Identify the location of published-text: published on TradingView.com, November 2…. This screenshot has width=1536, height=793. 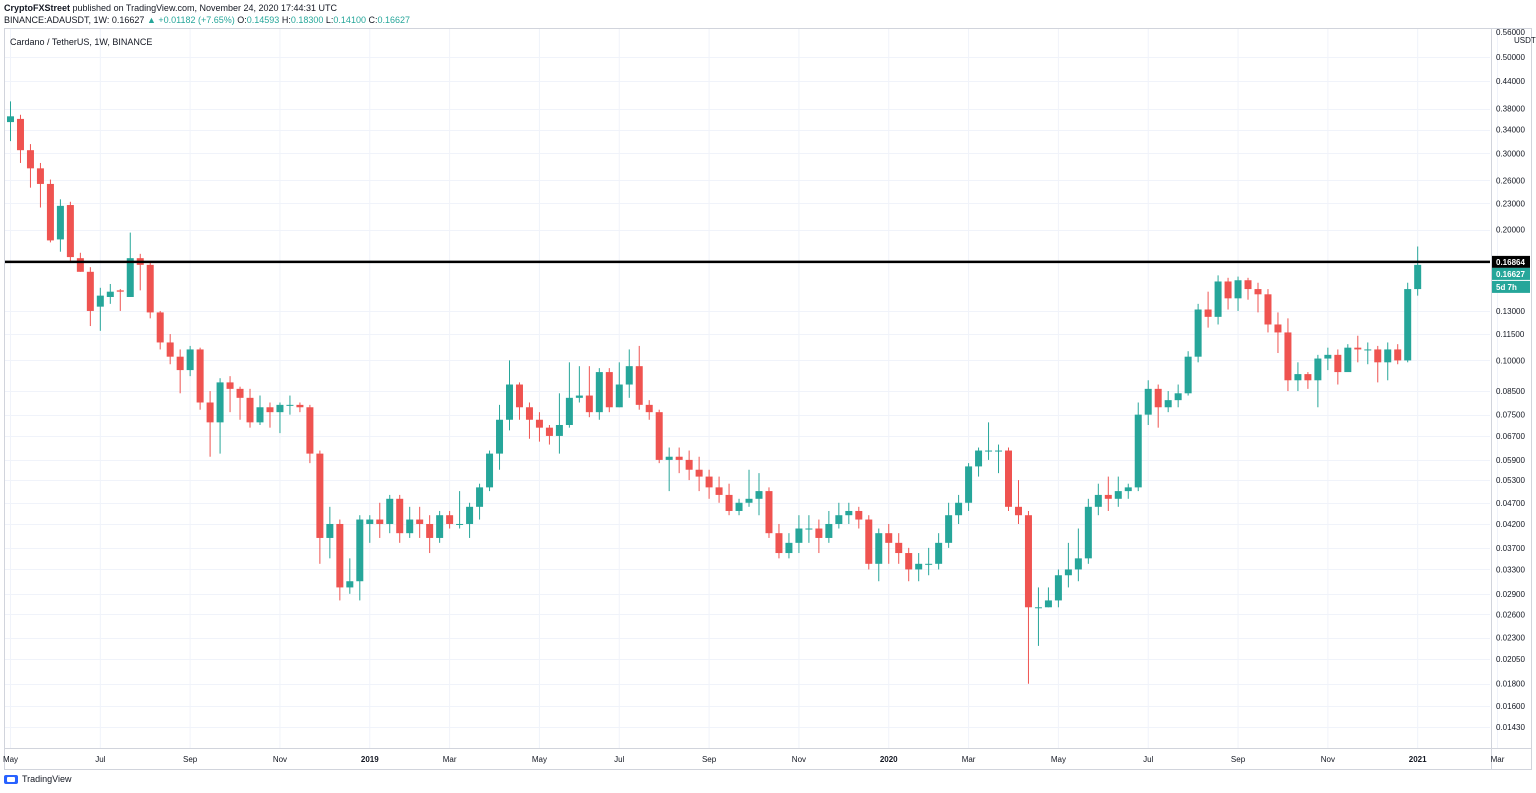
(205, 8).